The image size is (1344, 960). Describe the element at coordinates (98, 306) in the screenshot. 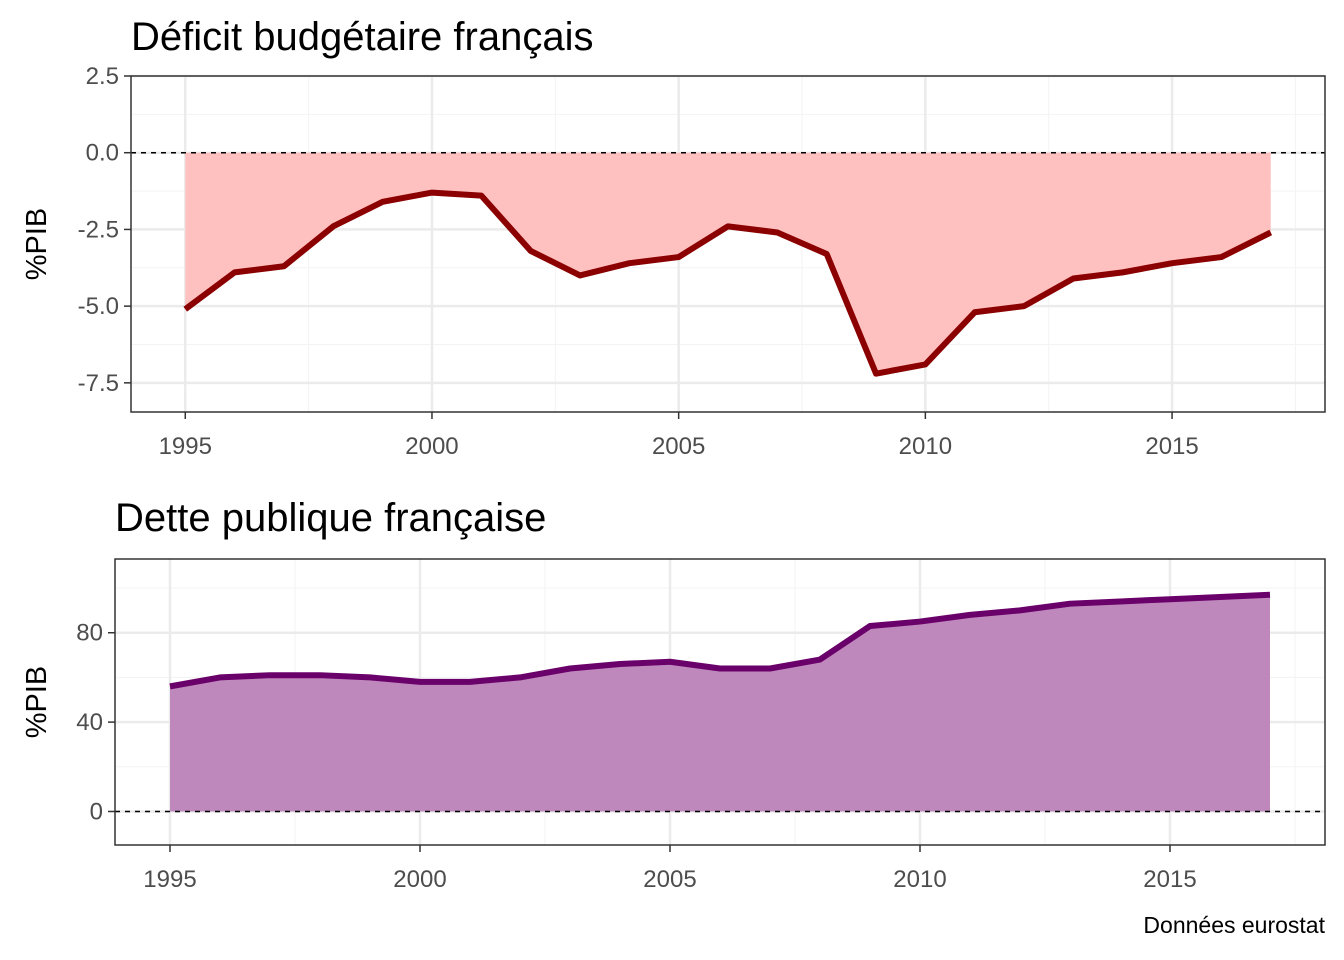

I see `y-tick-label: -5.0` at that location.